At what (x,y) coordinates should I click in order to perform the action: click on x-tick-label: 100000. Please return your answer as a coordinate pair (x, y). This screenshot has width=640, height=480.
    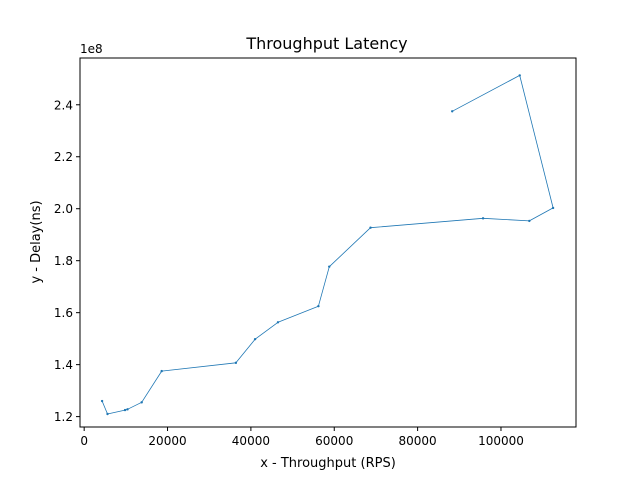
    Looking at the image, I should click on (501, 441).